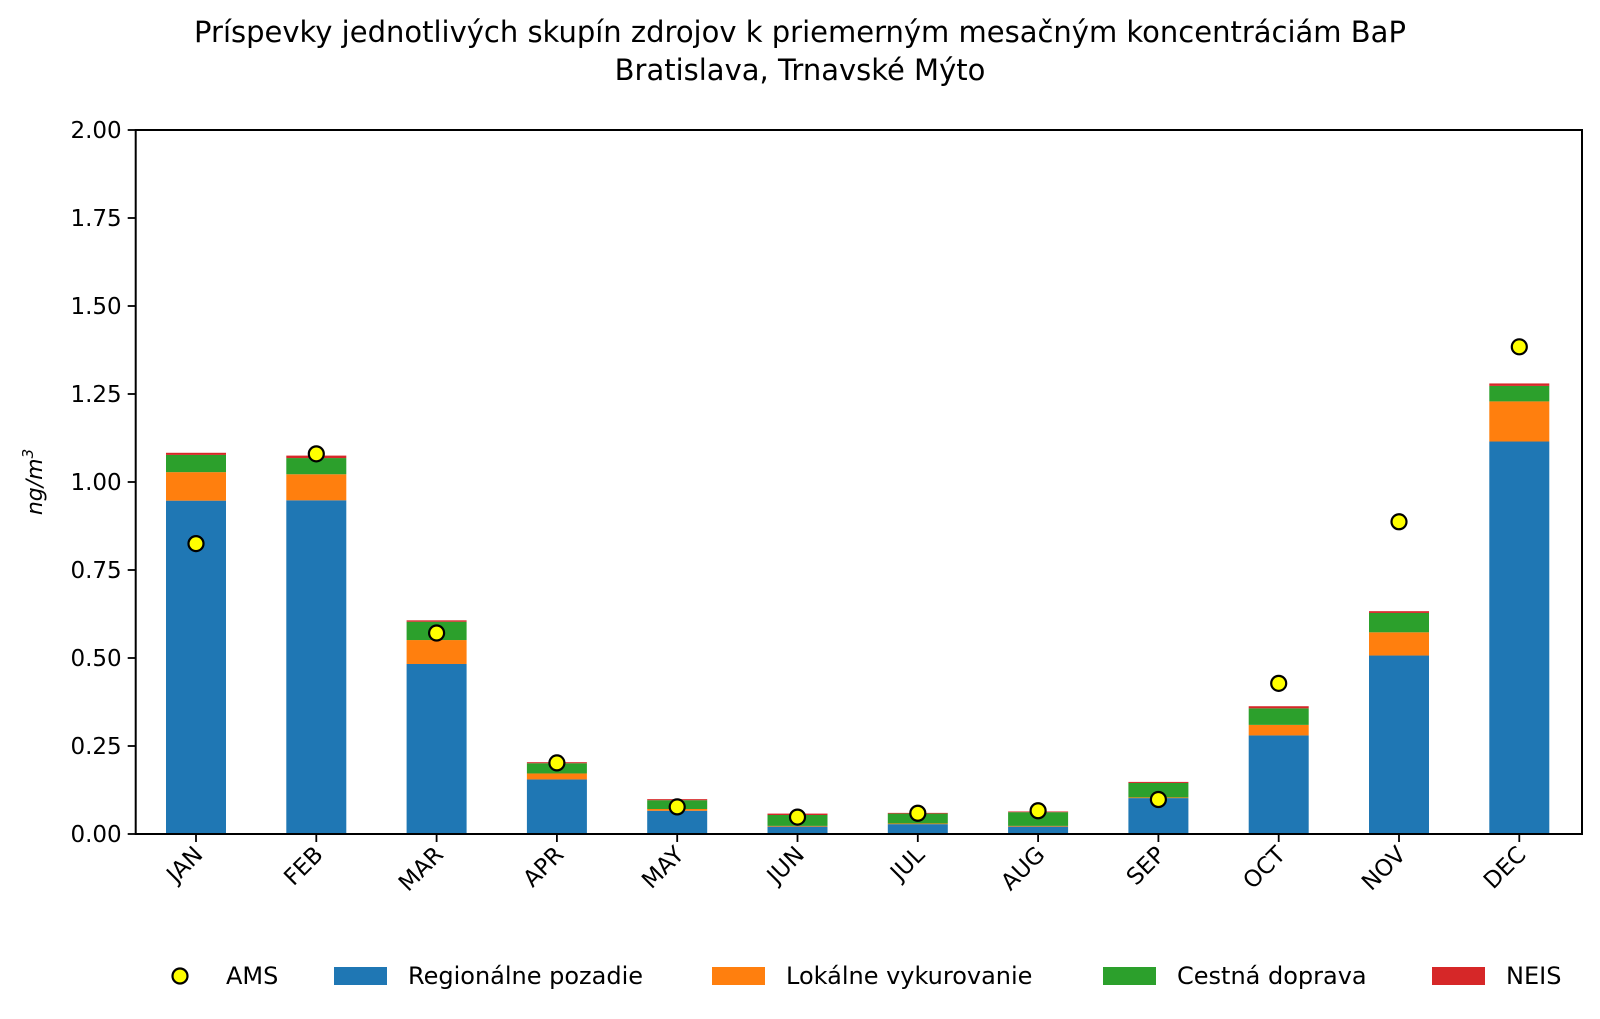  Describe the element at coordinates (846, 865) in the screenshot. I see `x-axis: JAN FEB MAR APR MAY JUN JUL AUG SEP OCT NOV DEC` at that location.